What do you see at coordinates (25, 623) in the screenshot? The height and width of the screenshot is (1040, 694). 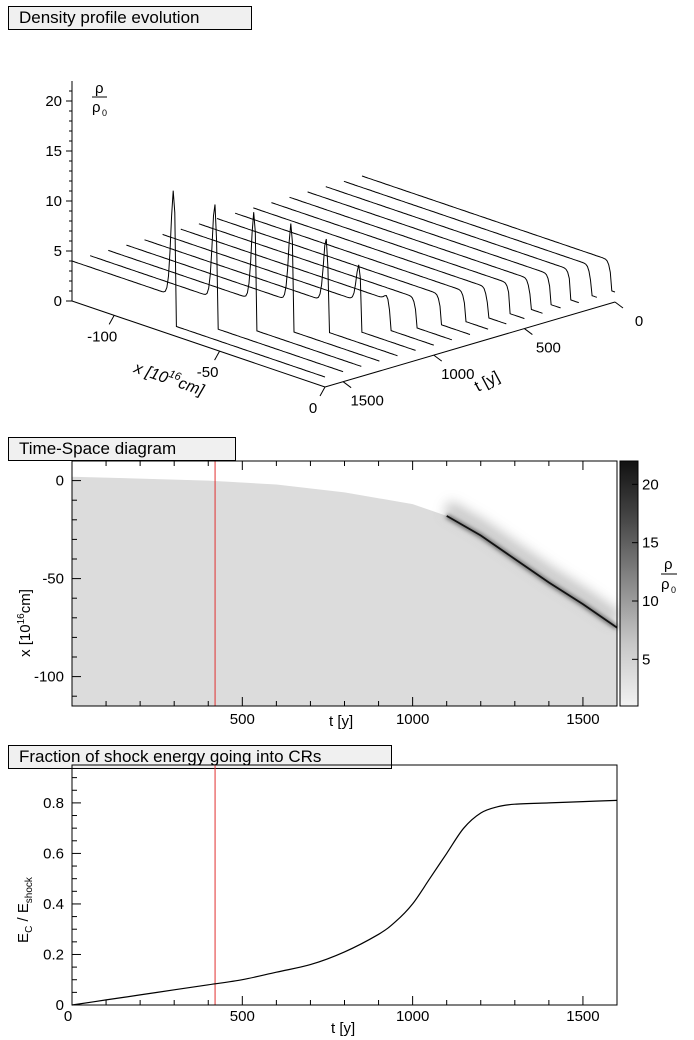 I see `y-axis-label: x [1016cm]` at bounding box center [25, 623].